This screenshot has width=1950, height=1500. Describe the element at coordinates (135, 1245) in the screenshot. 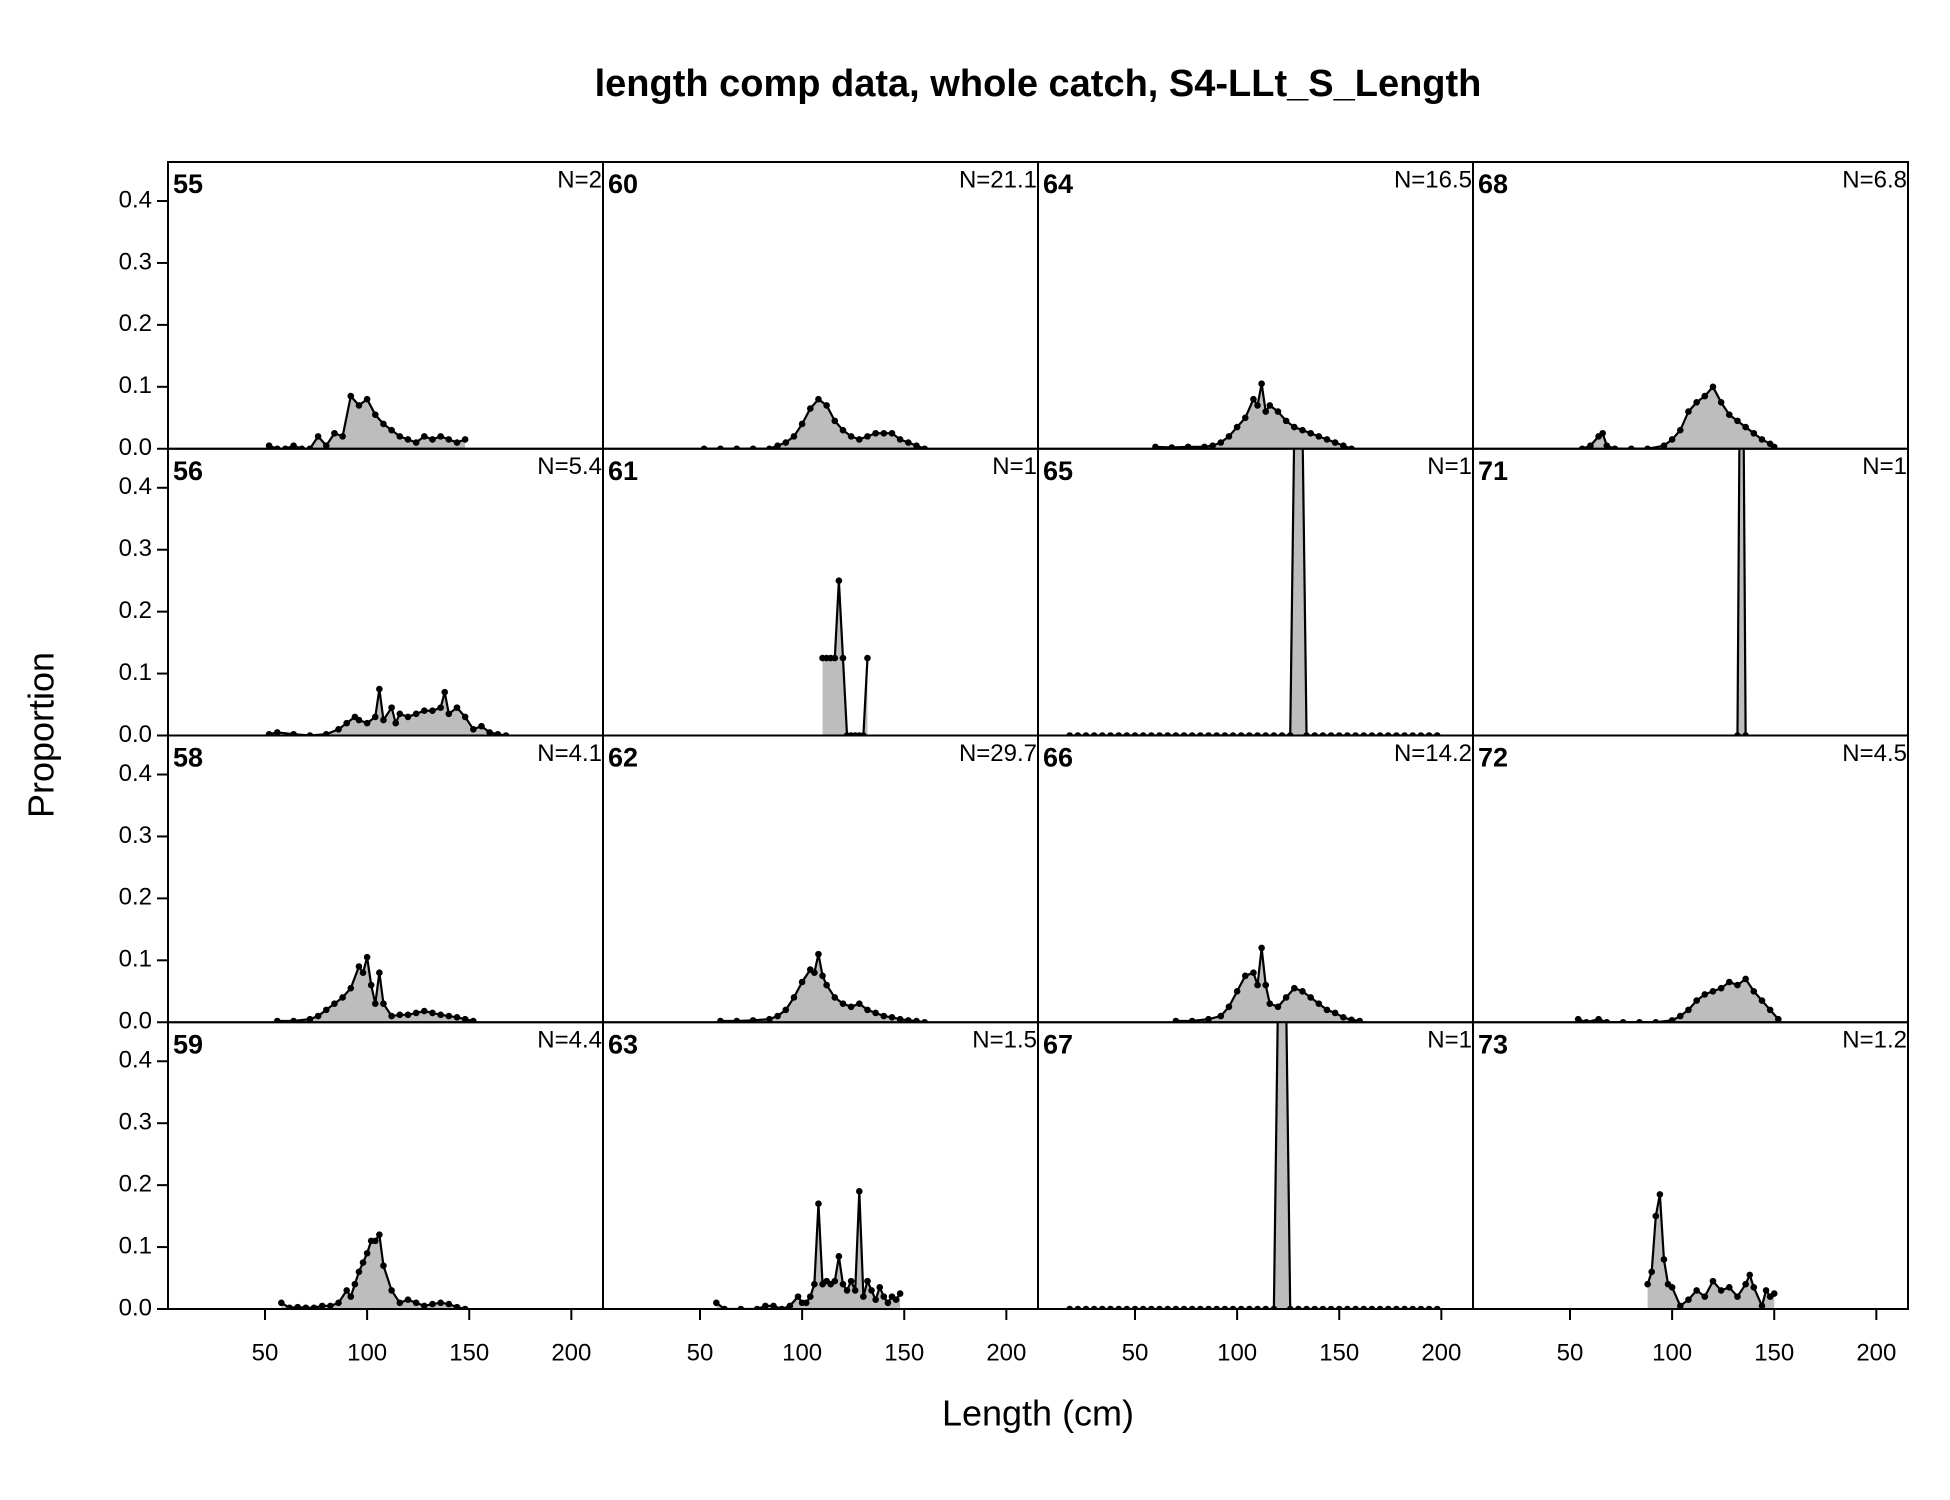

I see `y-tick-label: 0.1` at that location.